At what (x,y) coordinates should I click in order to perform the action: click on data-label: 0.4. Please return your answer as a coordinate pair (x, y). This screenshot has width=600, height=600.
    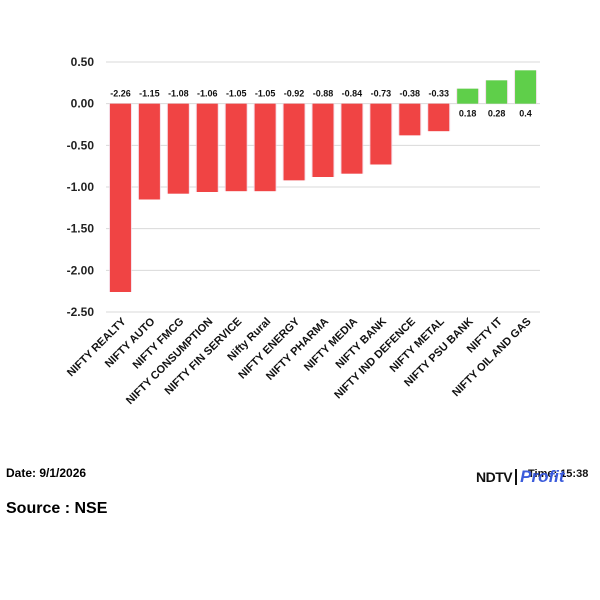
    Looking at the image, I should click on (525, 114).